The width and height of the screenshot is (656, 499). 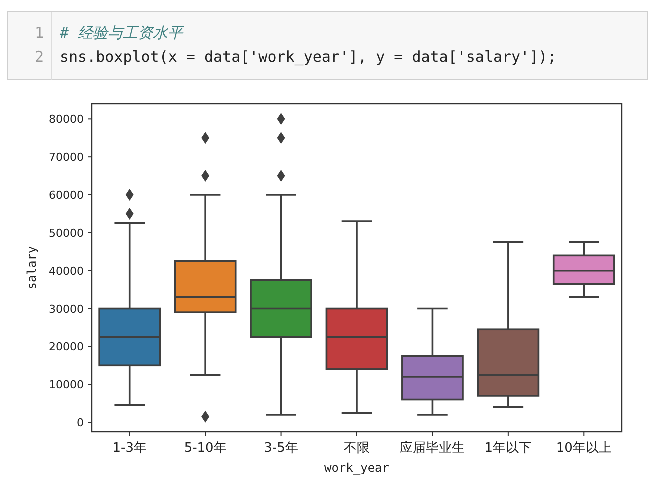 What do you see at coordinates (66, 233) in the screenshot?
I see `y-tick-label: 50000` at bounding box center [66, 233].